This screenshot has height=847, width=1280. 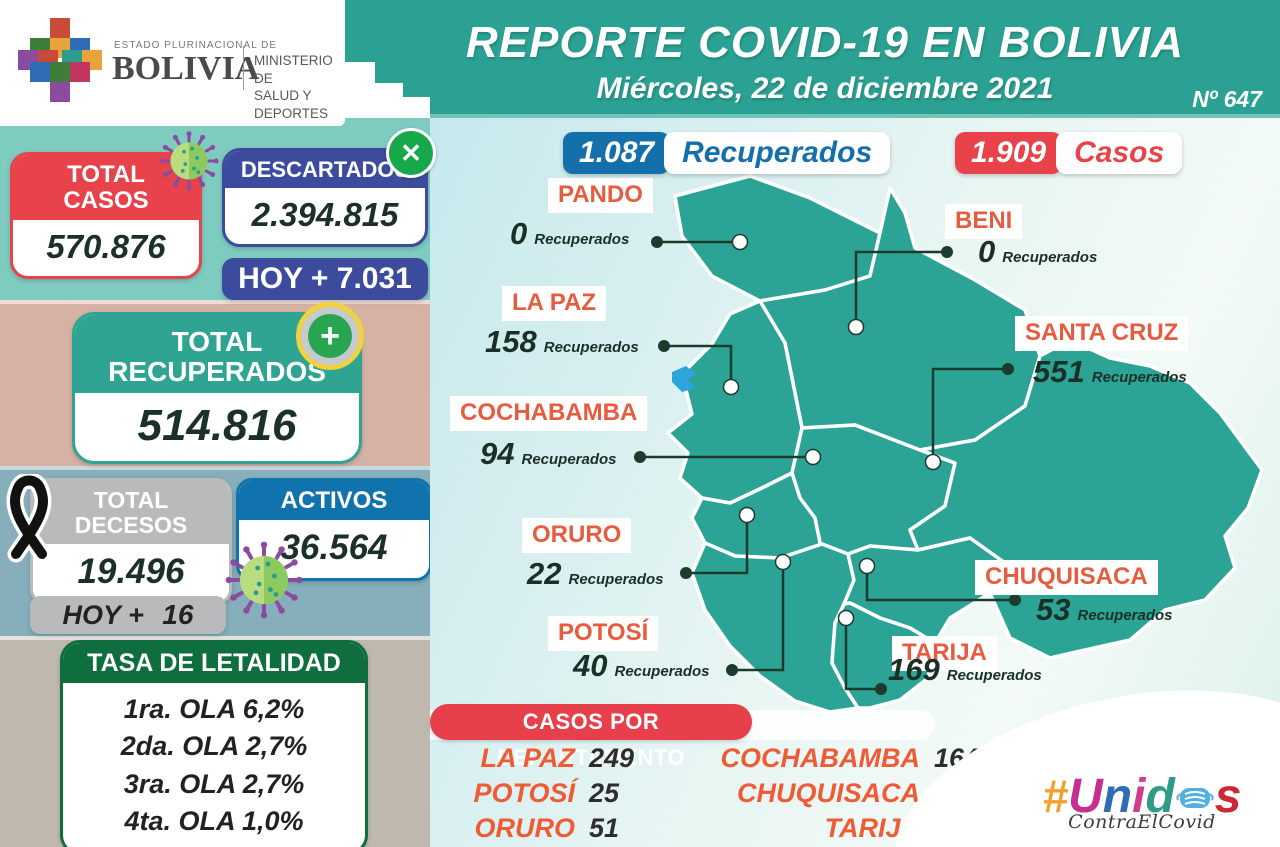 I want to click on campaign-letter: i, so click(x=1139, y=796).